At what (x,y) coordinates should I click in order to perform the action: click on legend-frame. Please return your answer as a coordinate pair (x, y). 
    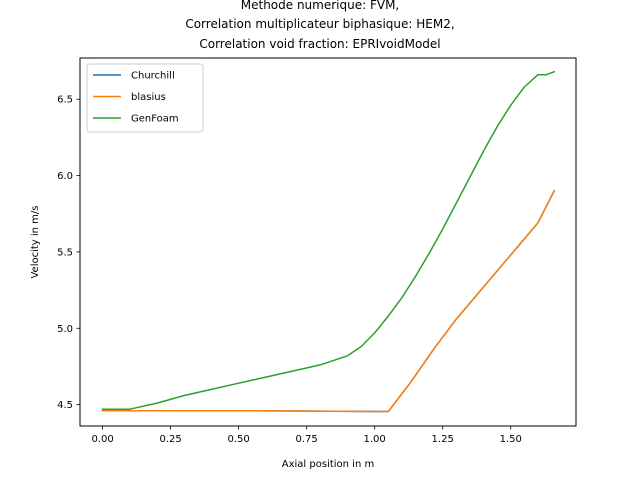
    Looking at the image, I should click on (145, 98).